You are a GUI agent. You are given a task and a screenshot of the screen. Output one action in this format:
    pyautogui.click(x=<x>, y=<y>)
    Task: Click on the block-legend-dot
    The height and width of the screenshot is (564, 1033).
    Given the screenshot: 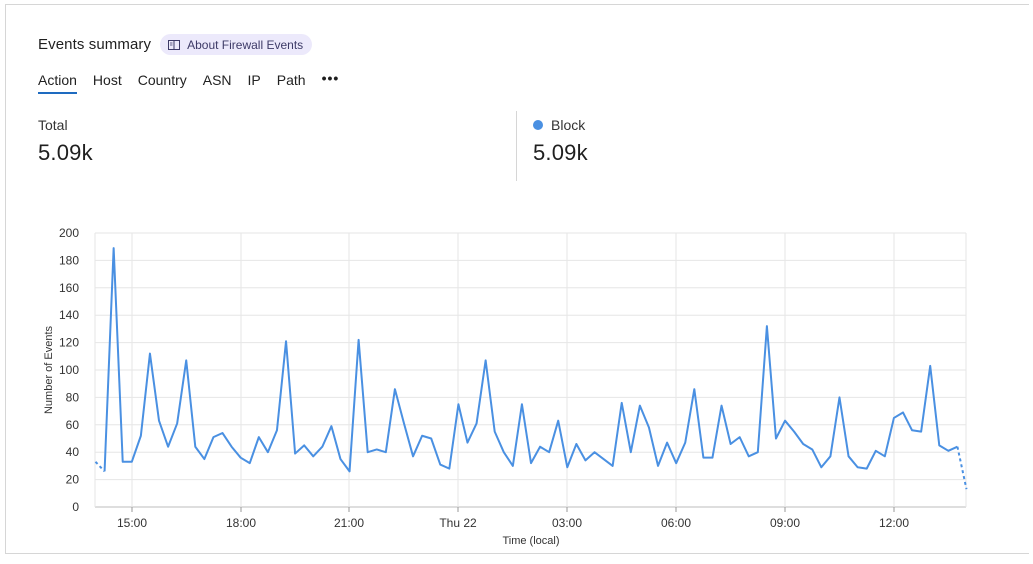 What is the action you would take?
    pyautogui.click(x=538, y=125)
    